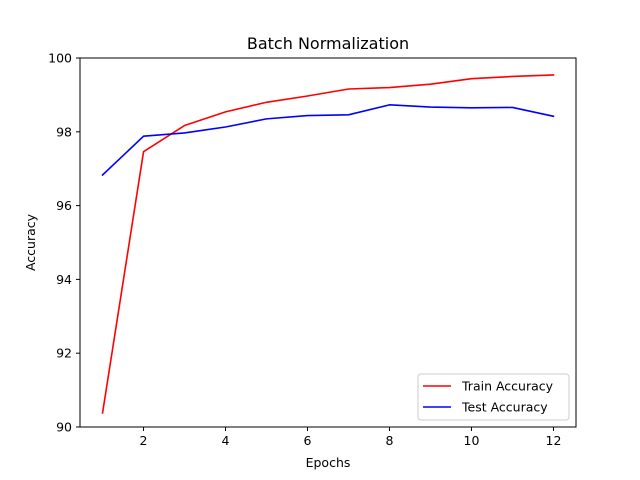 This screenshot has width=640, height=480. What do you see at coordinates (351, 437) in the screenshot?
I see `x-axis-ticks: 2 4 6 8 10 12` at bounding box center [351, 437].